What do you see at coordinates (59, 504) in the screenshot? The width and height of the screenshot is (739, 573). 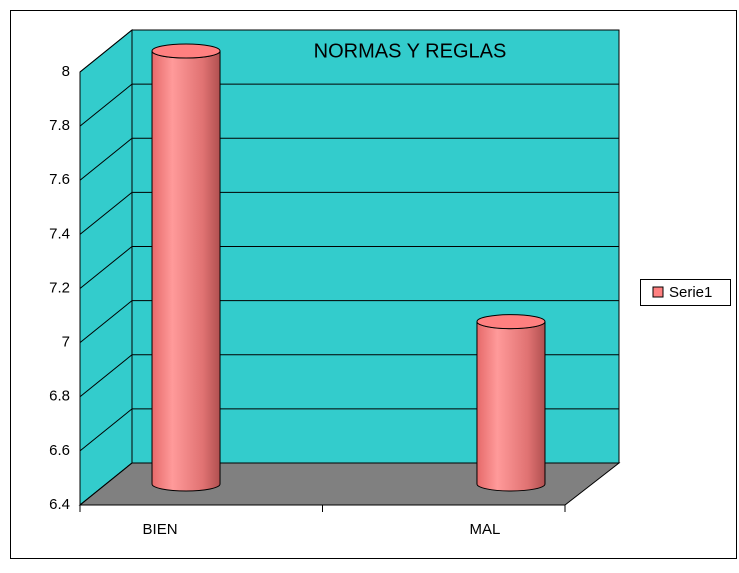 I see `y-tick-label: 6.4` at bounding box center [59, 504].